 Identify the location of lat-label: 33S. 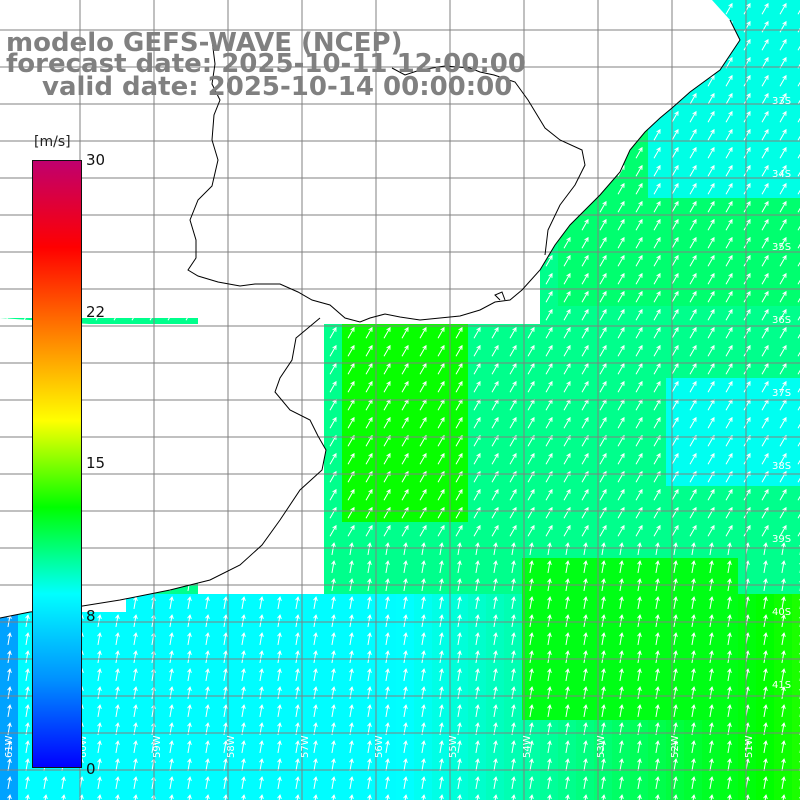
(781, 101).